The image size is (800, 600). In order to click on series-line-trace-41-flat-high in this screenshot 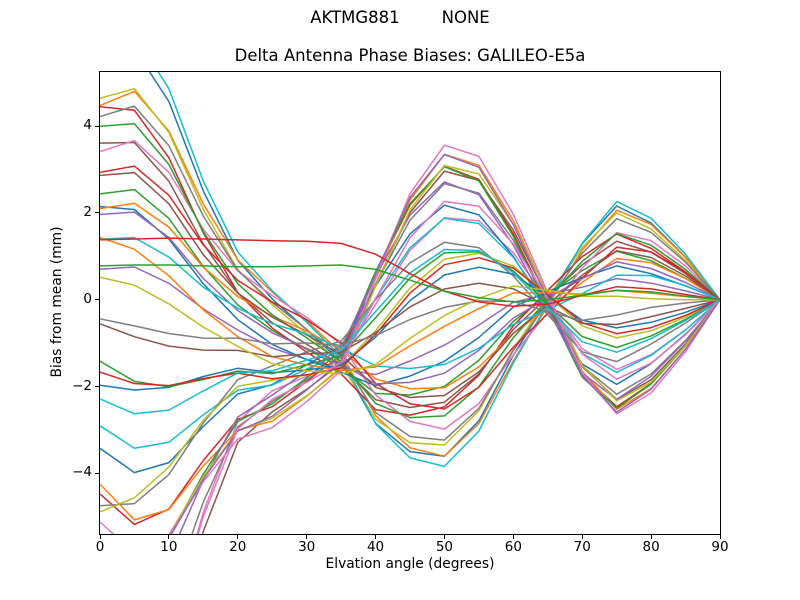, I will do `click(410, 272)`.